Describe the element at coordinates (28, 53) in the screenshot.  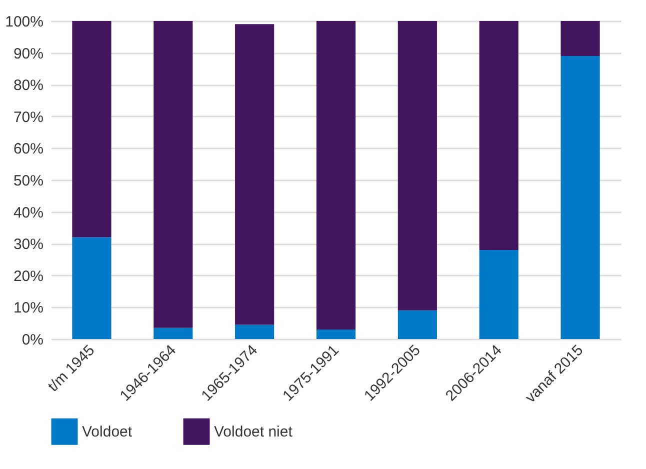
I see `y-tick-label: 90%` at that location.